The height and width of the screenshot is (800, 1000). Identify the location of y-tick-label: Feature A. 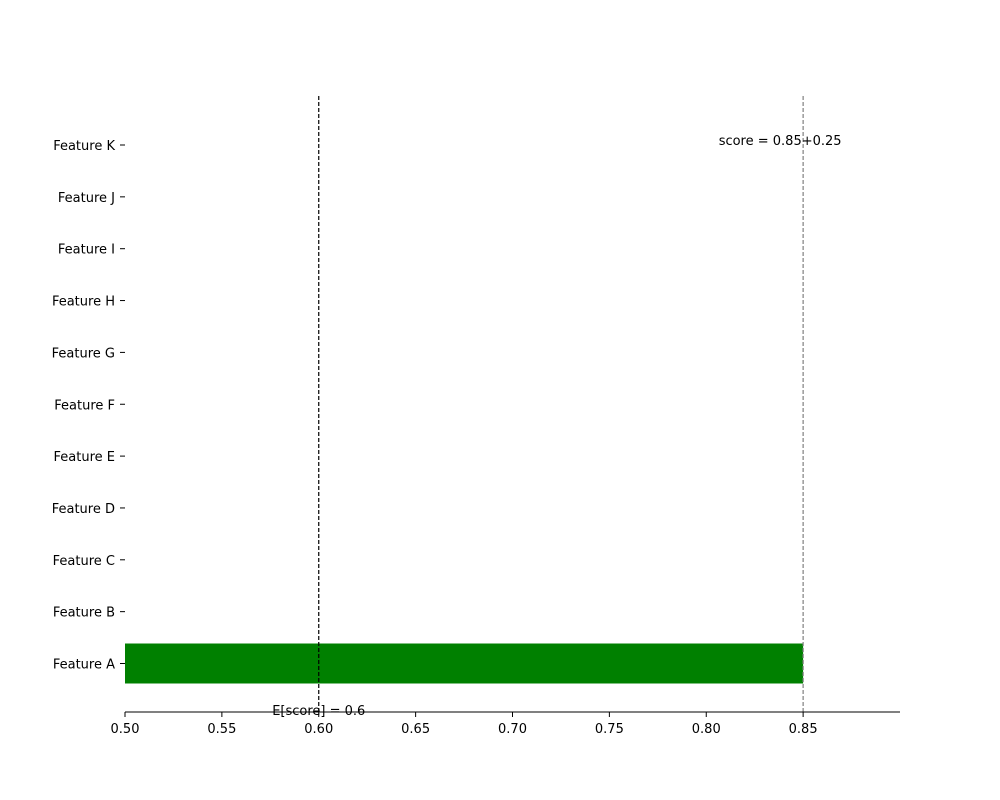
(84, 665).